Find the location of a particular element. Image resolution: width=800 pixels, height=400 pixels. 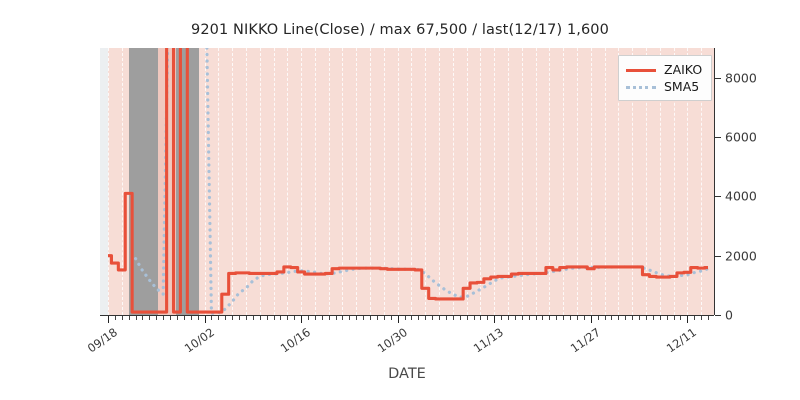

y-axis-label: 8000 is located at coordinates (741, 78).